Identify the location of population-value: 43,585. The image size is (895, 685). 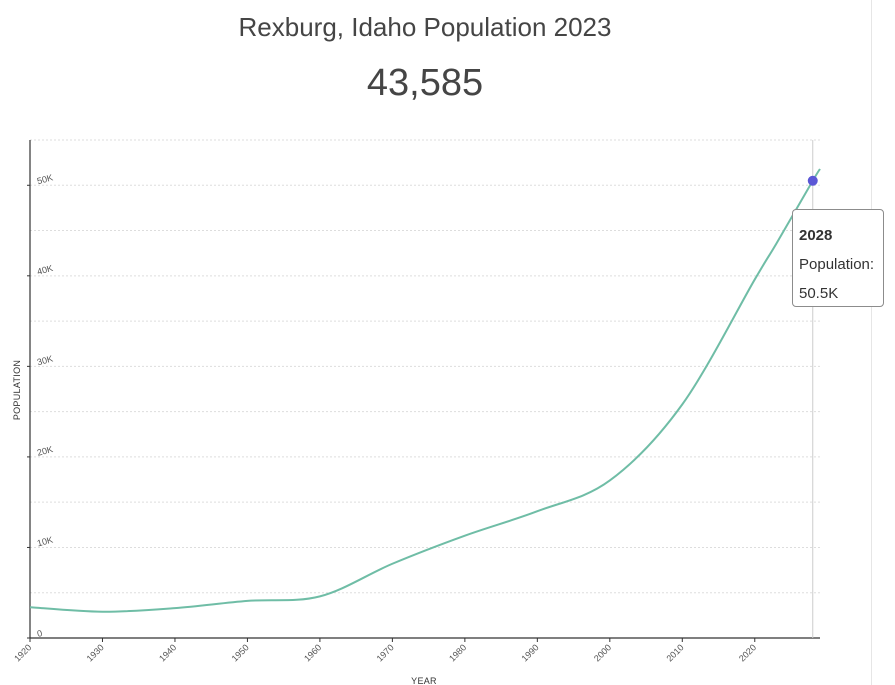
(425, 83).